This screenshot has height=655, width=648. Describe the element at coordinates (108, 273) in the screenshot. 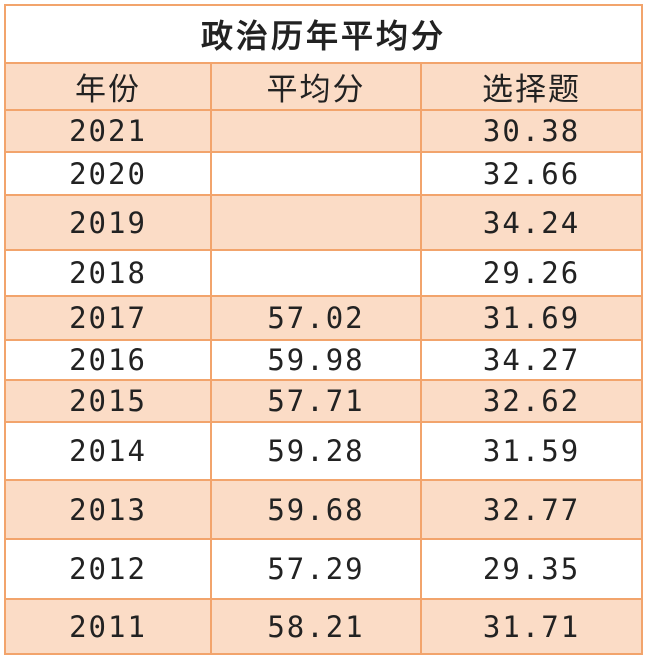

I see `table-cell: 2018` at that location.